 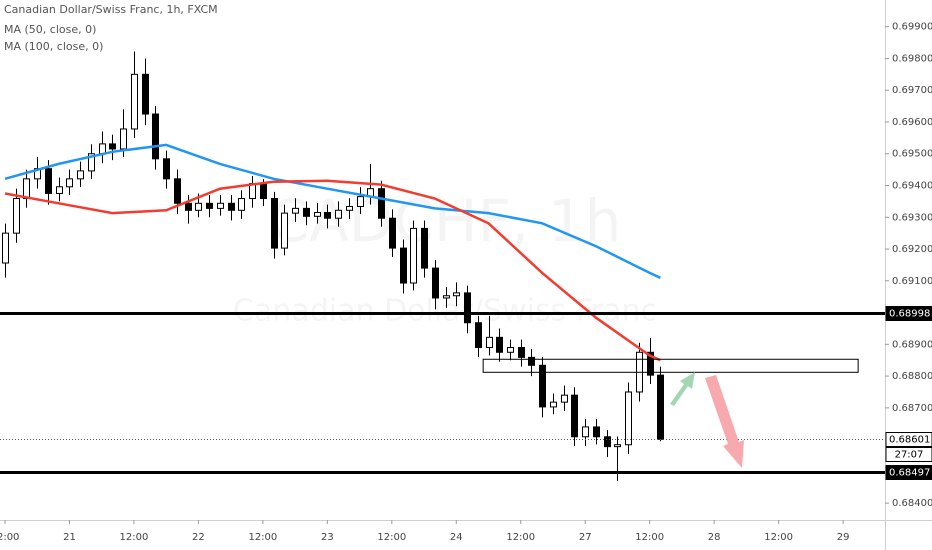 I want to click on y-tick-label: 0.69500, so click(x=912, y=154).